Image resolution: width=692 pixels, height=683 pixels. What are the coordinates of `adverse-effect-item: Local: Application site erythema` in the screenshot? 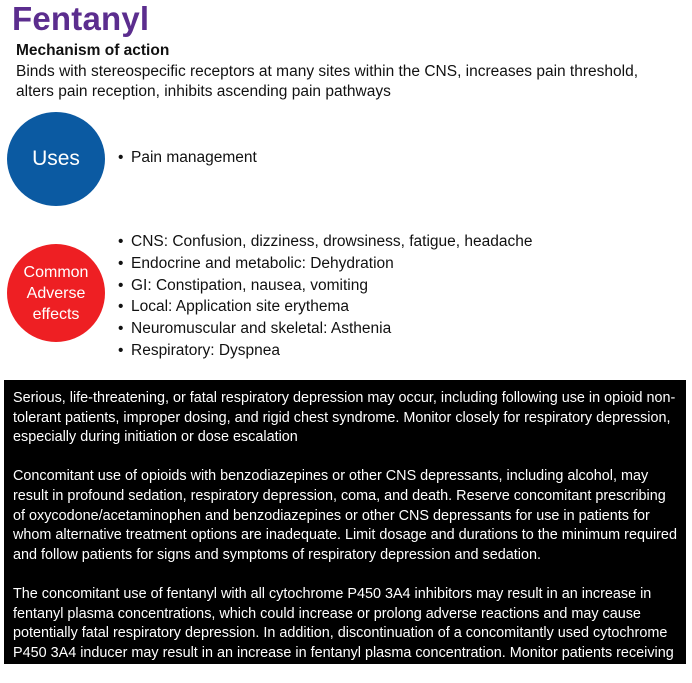 It's located at (325, 307).